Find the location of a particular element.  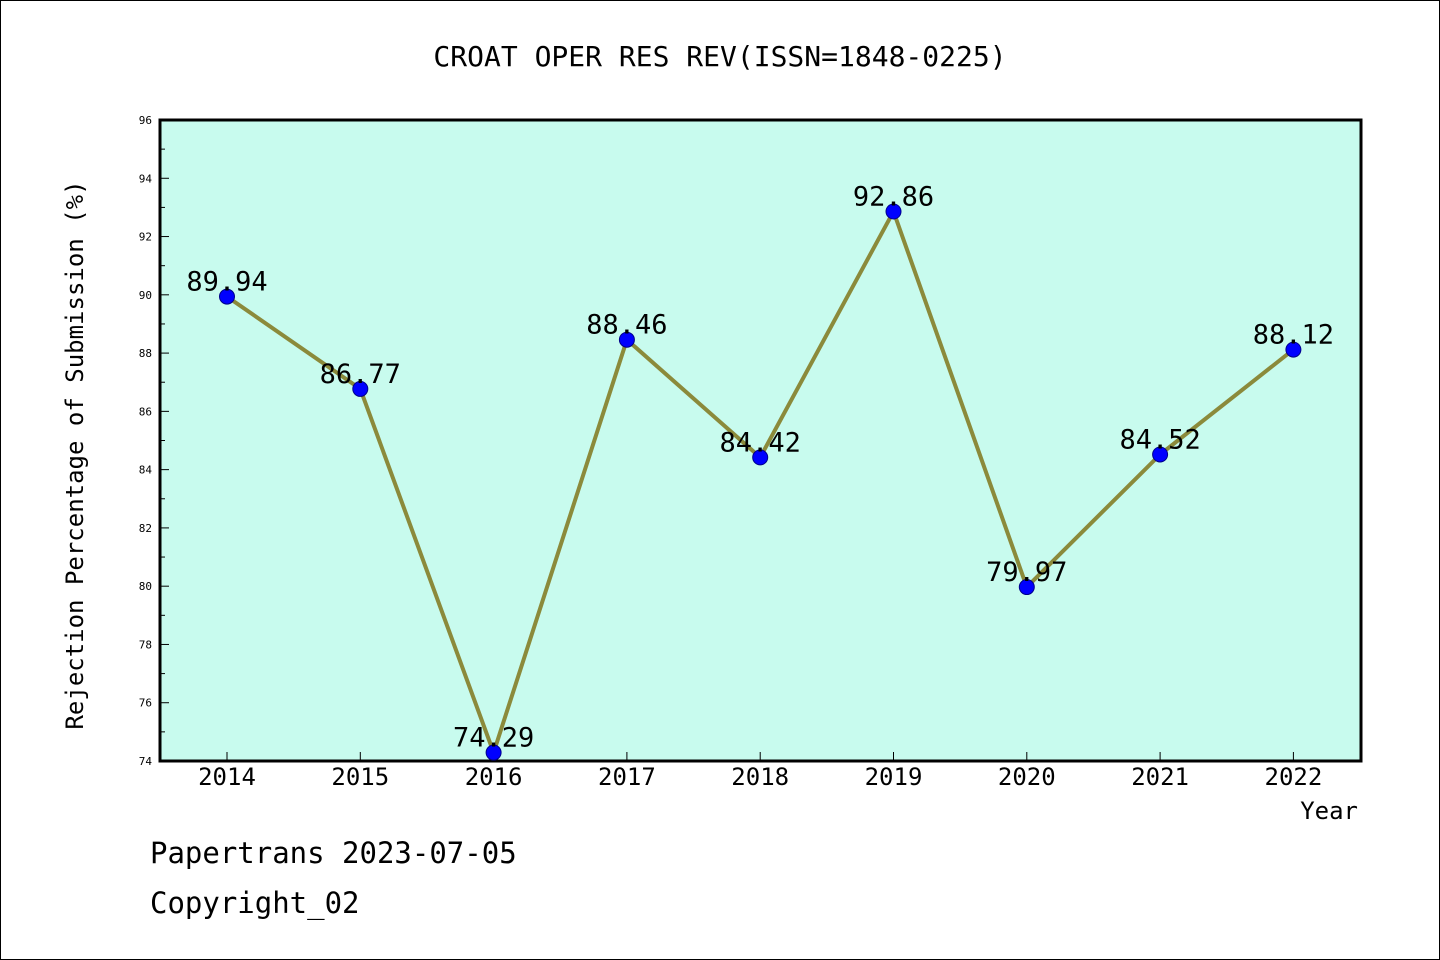

data-value-label: 88.46 is located at coordinates (626, 325).